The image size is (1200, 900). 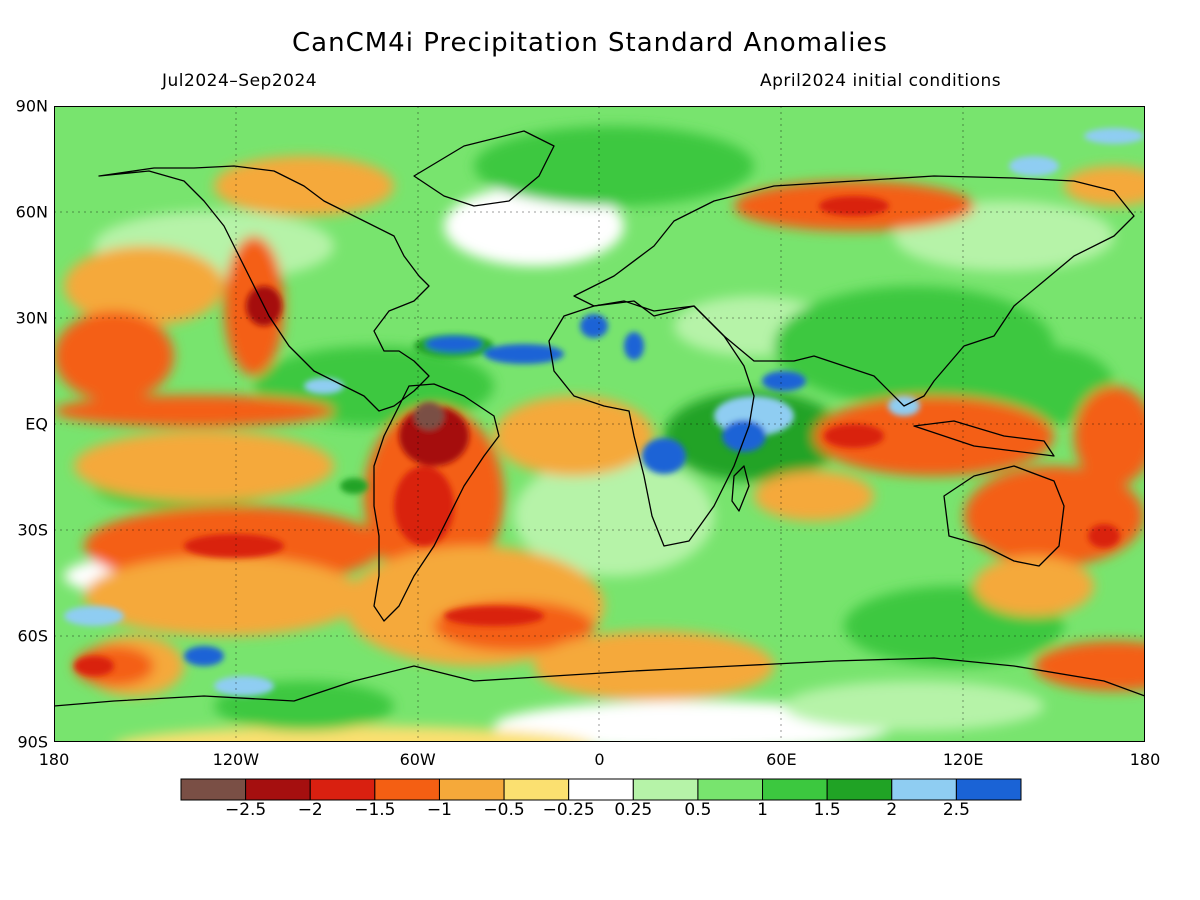 I want to click on colorbar-tick-label: 2.5, so click(x=956, y=810).